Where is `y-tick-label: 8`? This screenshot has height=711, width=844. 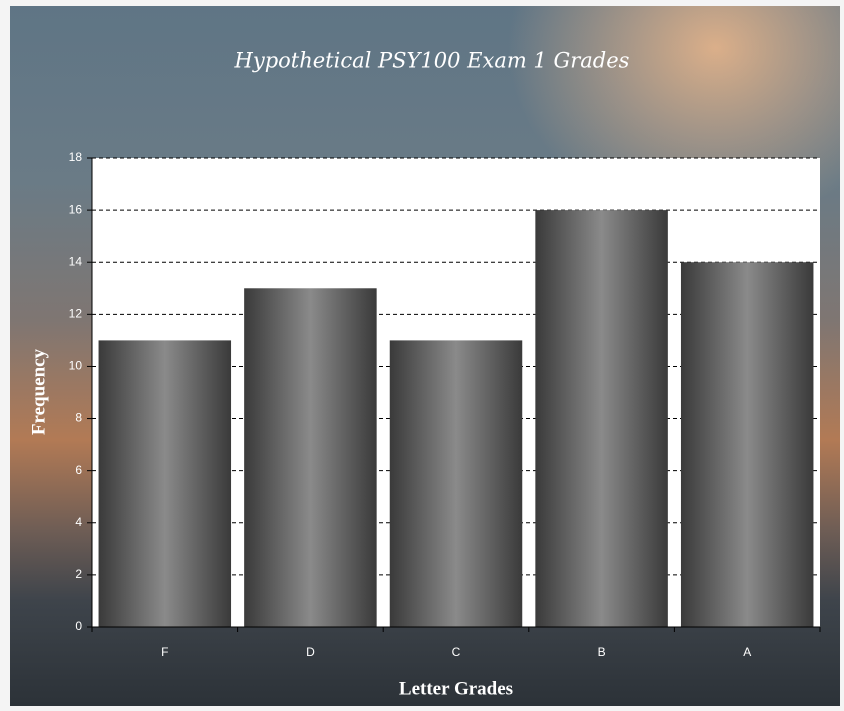 y-tick-label: 8 is located at coordinates (78, 418).